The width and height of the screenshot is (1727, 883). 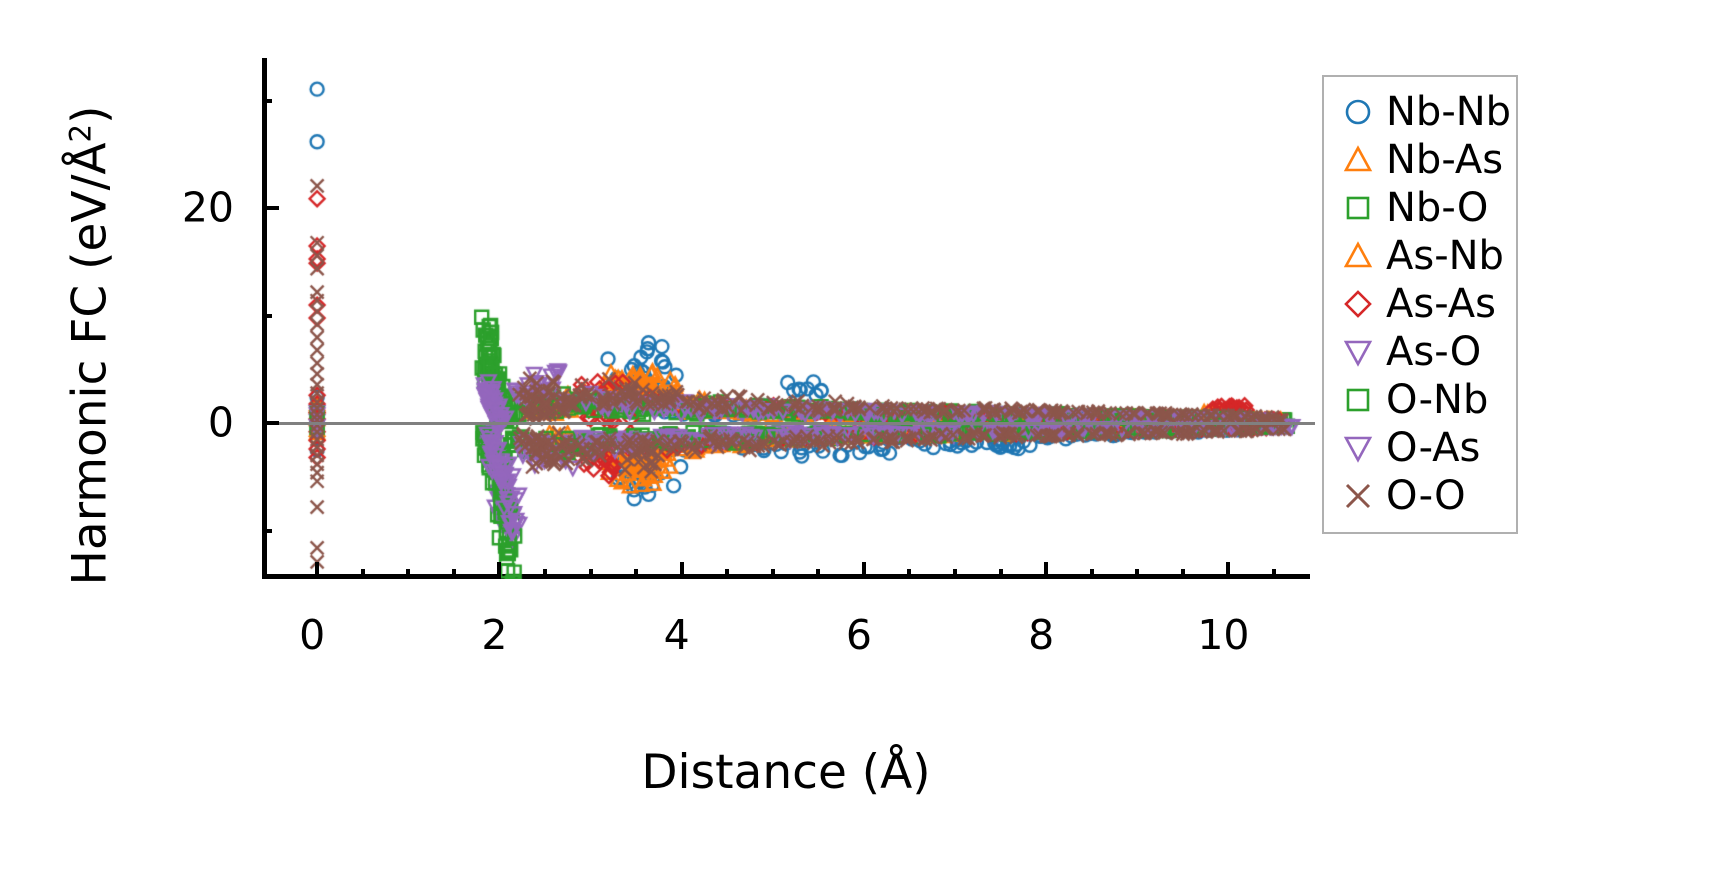 I want to click on y-axis-label-exponent: 2, so click(x=80, y=133).